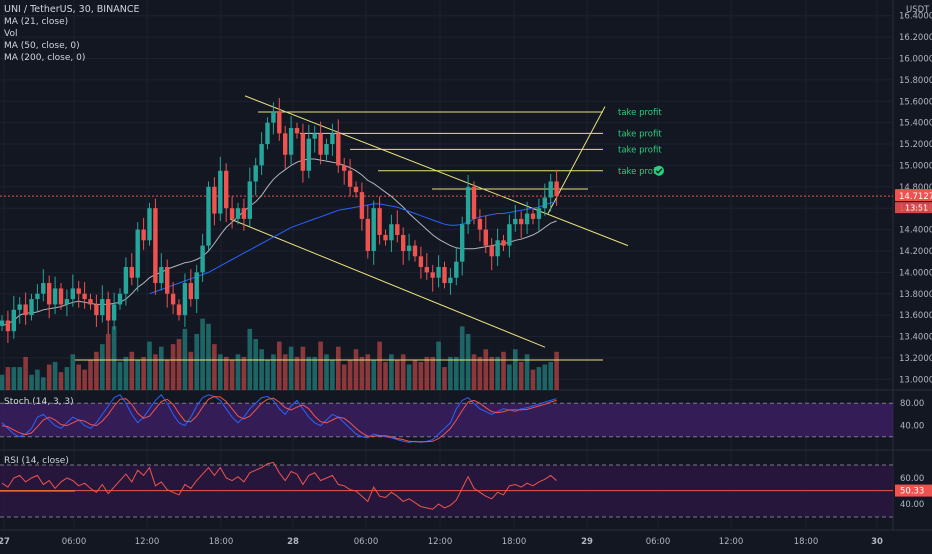  Describe the element at coordinates (514, 542) in the screenshot. I see `time-tick-7: 18:00` at that location.